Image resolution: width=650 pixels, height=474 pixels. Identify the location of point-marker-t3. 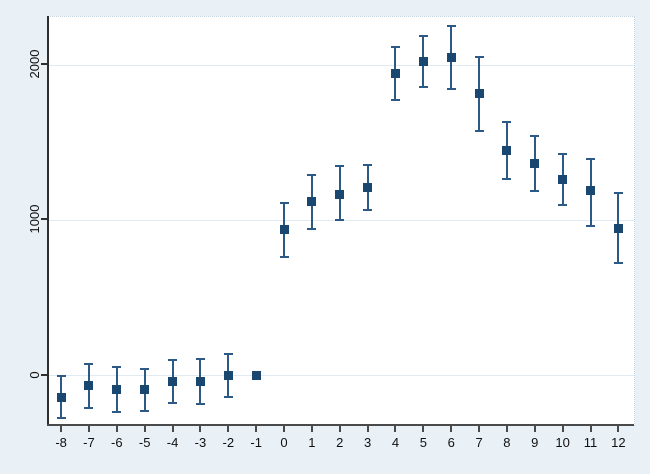
(368, 188).